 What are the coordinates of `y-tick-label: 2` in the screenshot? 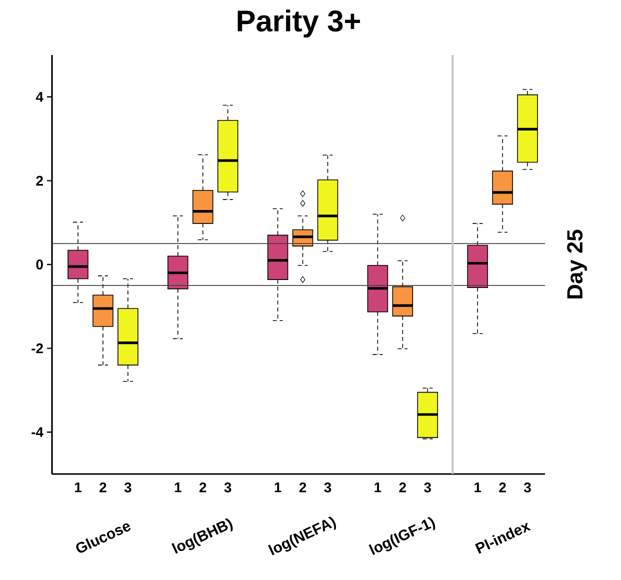 It's located at (39, 181).